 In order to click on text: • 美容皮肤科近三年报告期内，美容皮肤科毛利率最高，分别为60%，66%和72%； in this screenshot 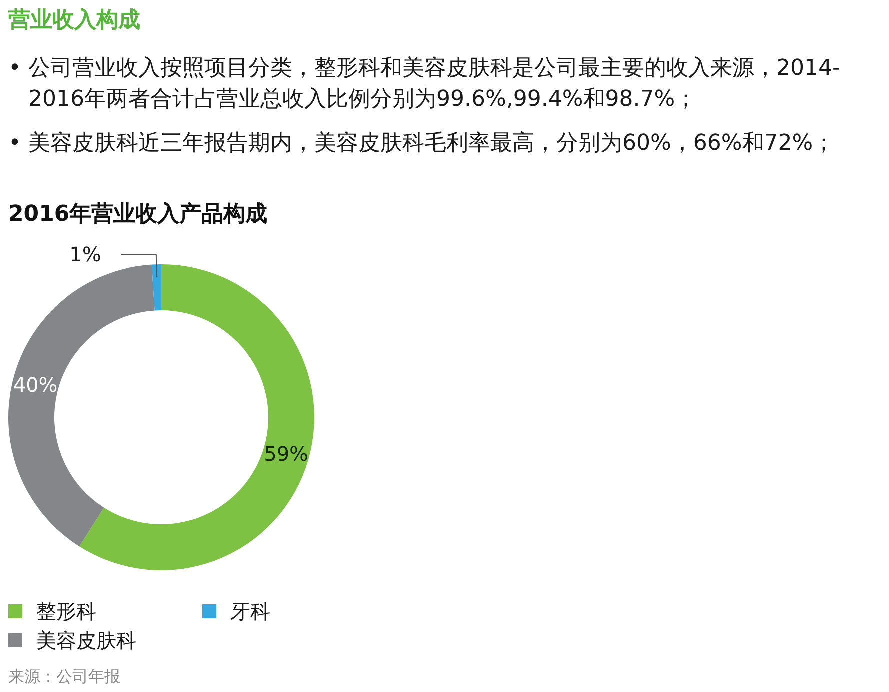, I will do `click(422, 143)`.